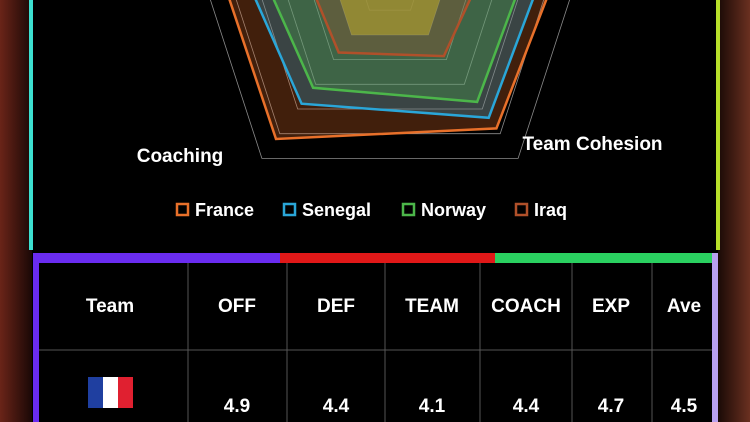 This screenshot has width=750, height=422. What do you see at coordinates (611, 306) in the screenshot?
I see `header-cell: EXP` at bounding box center [611, 306].